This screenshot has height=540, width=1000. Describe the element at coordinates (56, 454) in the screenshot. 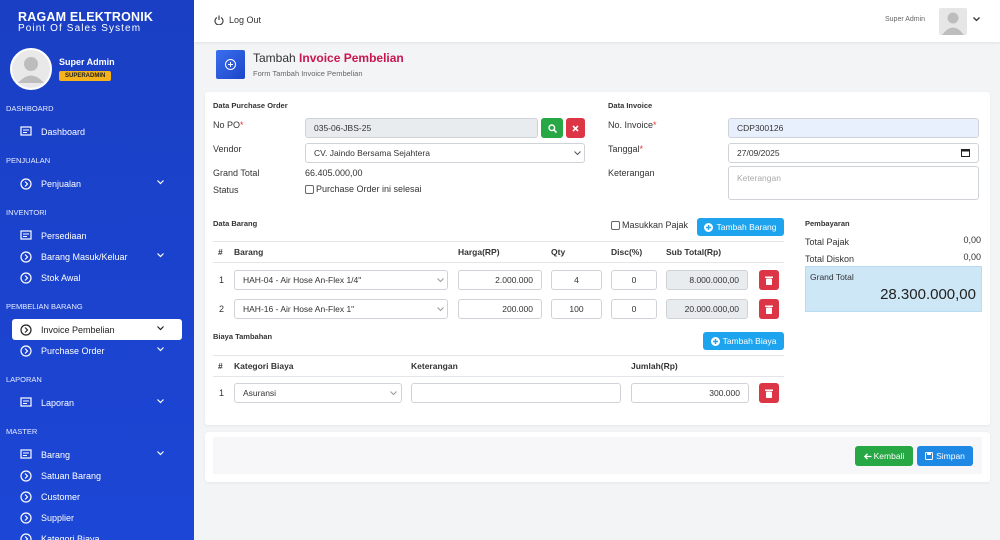

I see `nav-item-label: Barang` at that location.